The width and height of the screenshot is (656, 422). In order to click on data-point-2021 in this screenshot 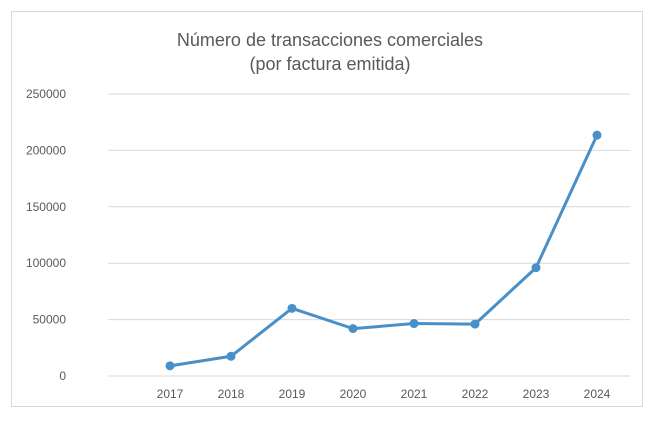, I will do `click(414, 324)`.